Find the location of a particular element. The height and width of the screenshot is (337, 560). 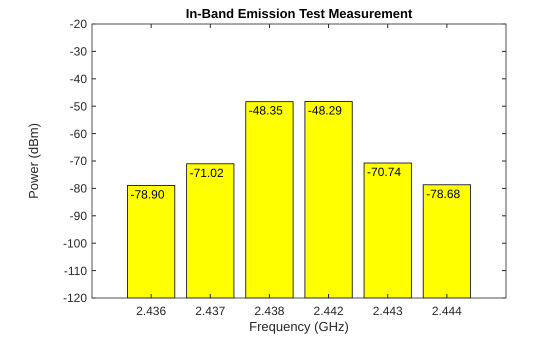

y-tick-label: -60 is located at coordinates (79, 133).